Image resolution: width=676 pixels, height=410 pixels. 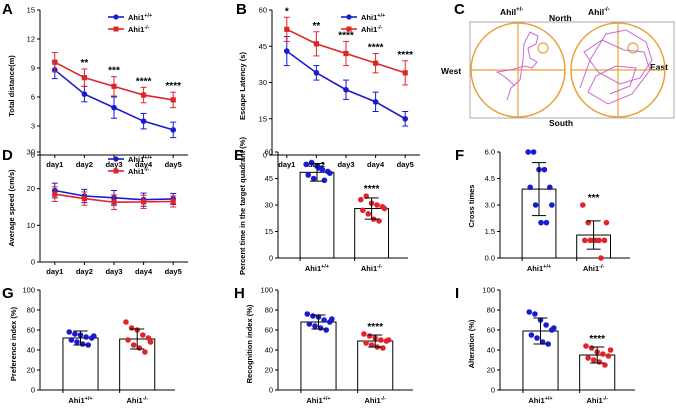 What do you see at coordinates (517, 66) in the screenshot?
I see `swim-path` at bounding box center [517, 66].